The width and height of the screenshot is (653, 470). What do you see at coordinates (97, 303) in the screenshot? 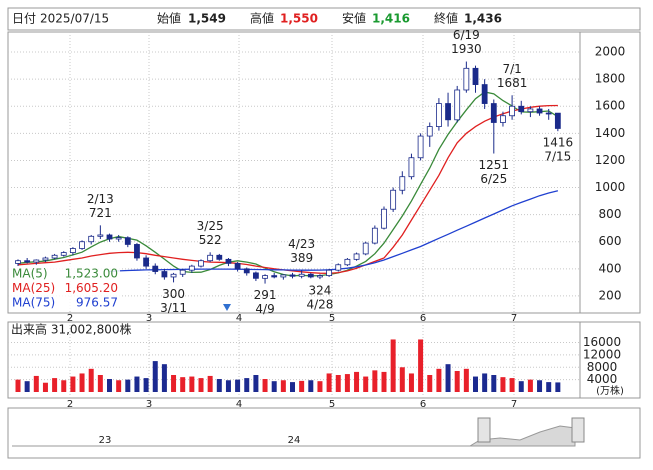
I see `legend-value: 976.57` at bounding box center [97, 303].